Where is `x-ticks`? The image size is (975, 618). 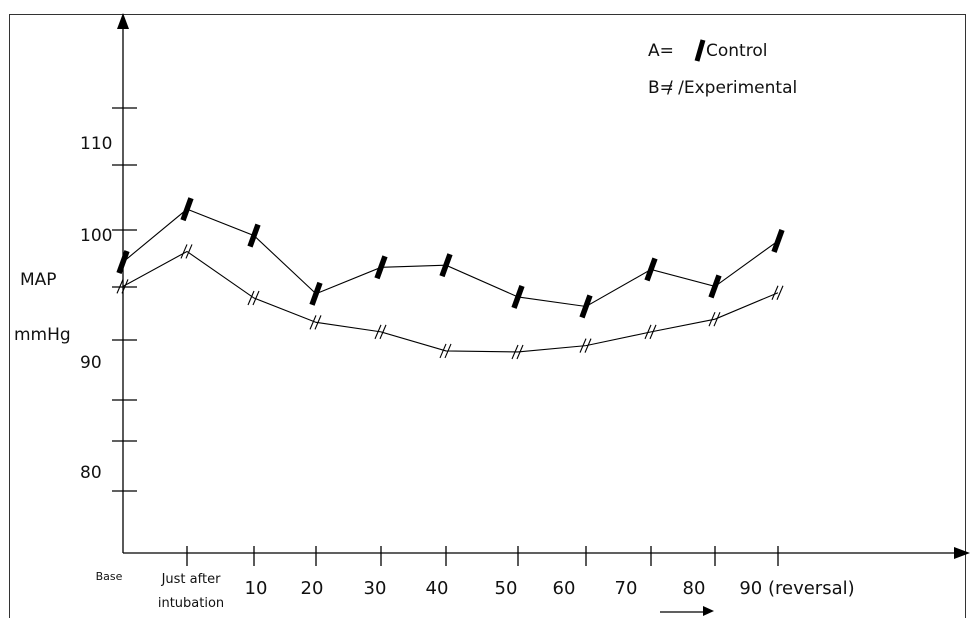
x-ticks is located at coordinates (482, 556).